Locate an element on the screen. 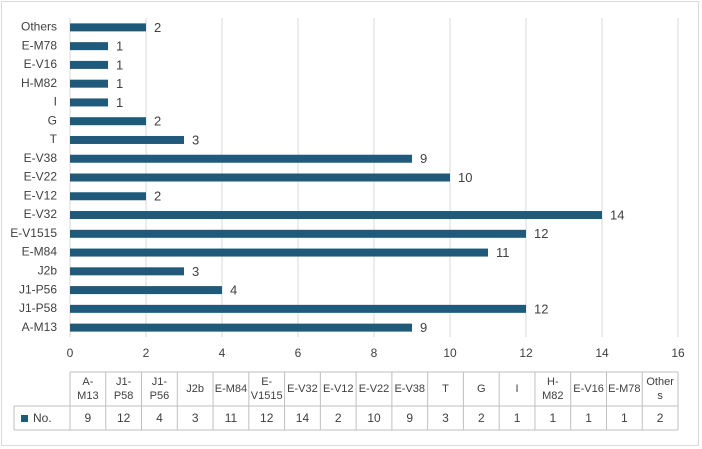 The width and height of the screenshot is (702, 449). table-value-cell: 11 is located at coordinates (231, 418).